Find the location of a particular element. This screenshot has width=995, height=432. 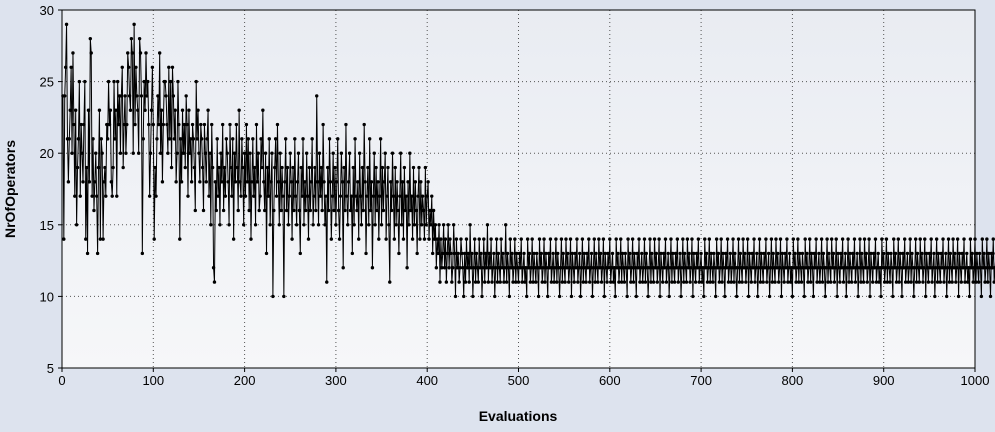

y-tick-label: 15 is located at coordinates (47, 225).